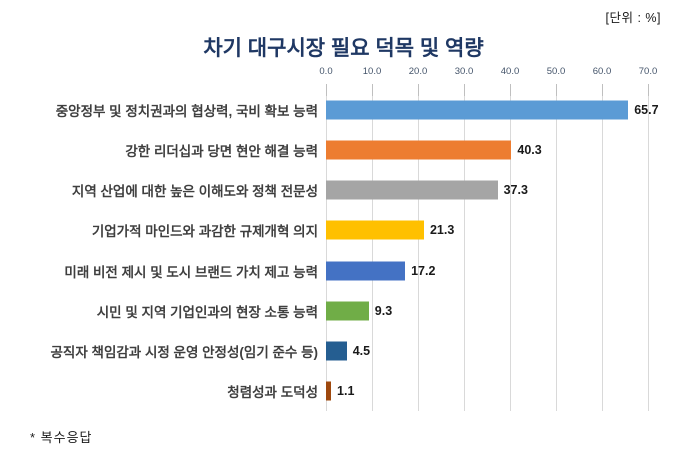 This screenshot has height=464, width=687. What do you see at coordinates (633, 18) in the screenshot?
I see `unit-note: [단위 : %]` at bounding box center [633, 18].